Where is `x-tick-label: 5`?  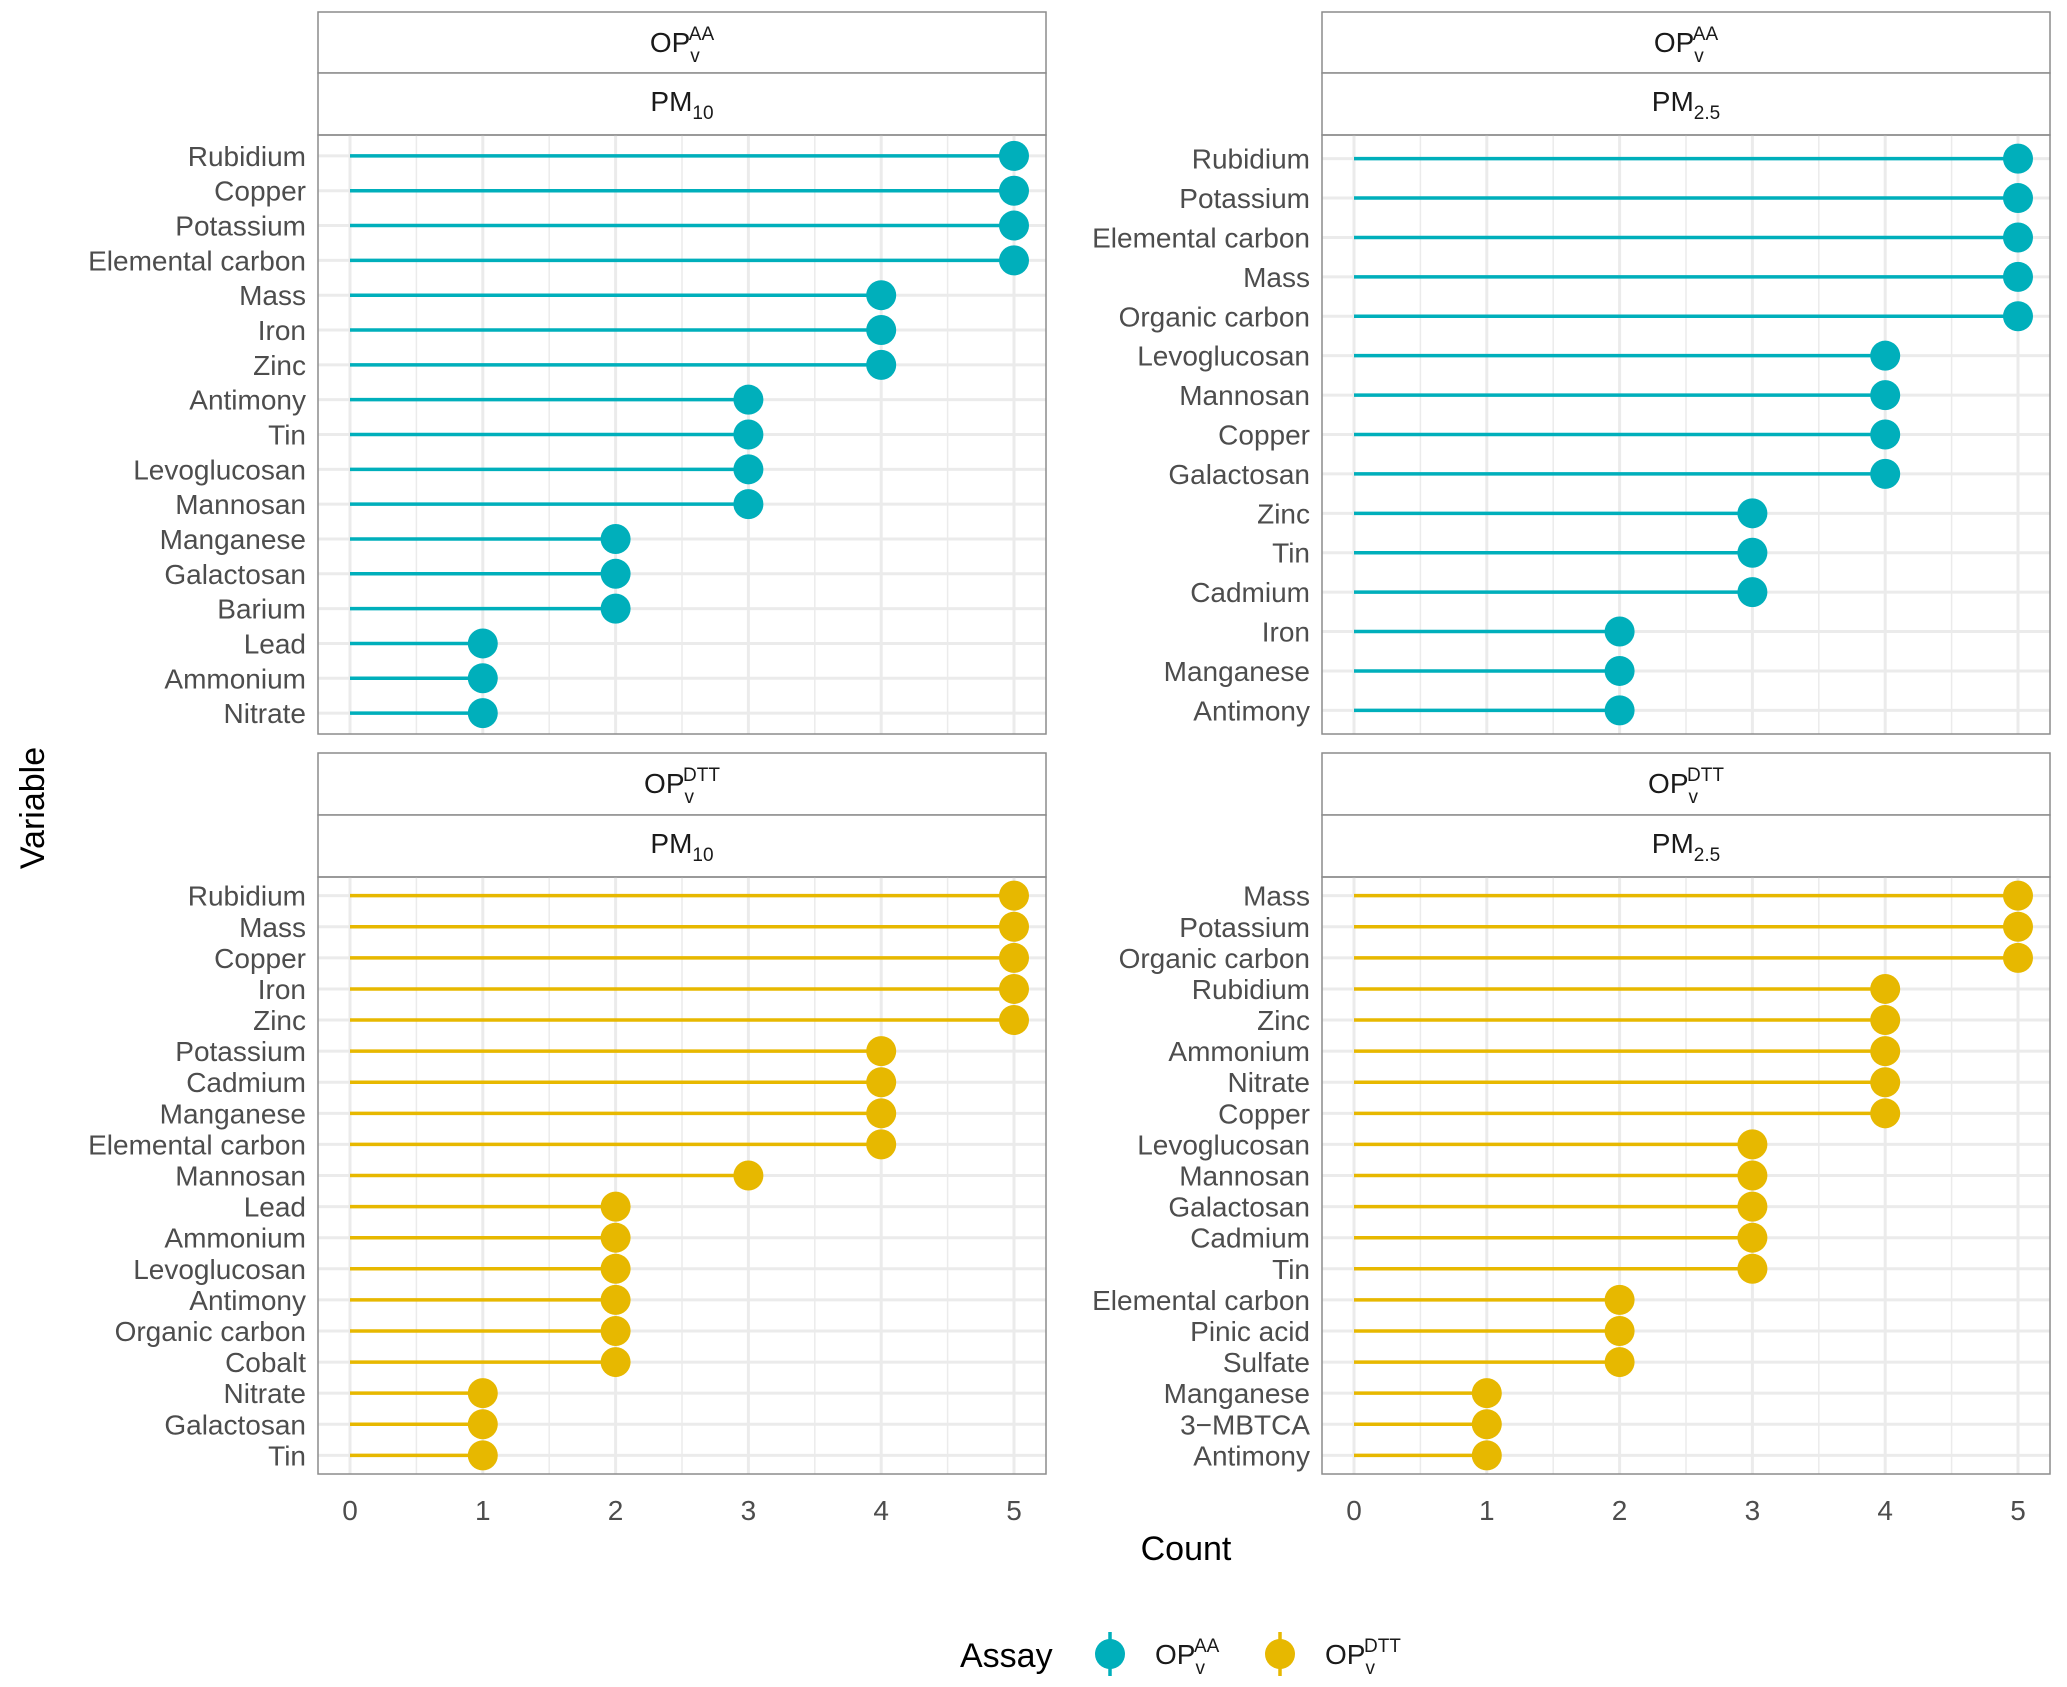
x-tick-label: 5 is located at coordinates (1014, 1510).